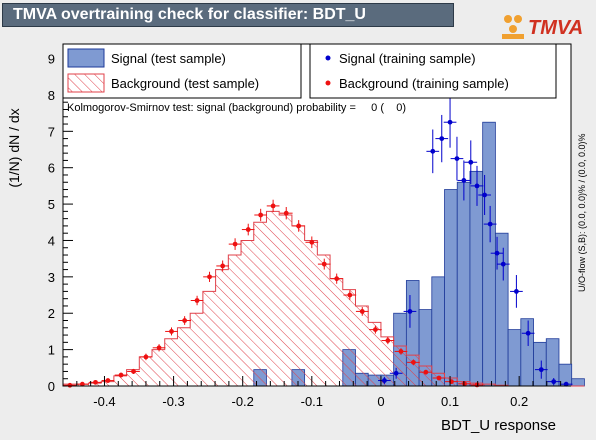 The height and width of the screenshot is (440, 596). Describe the element at coordinates (424, 83) in the screenshot. I see `legend-label-background-train: Background (training sample)` at that location.